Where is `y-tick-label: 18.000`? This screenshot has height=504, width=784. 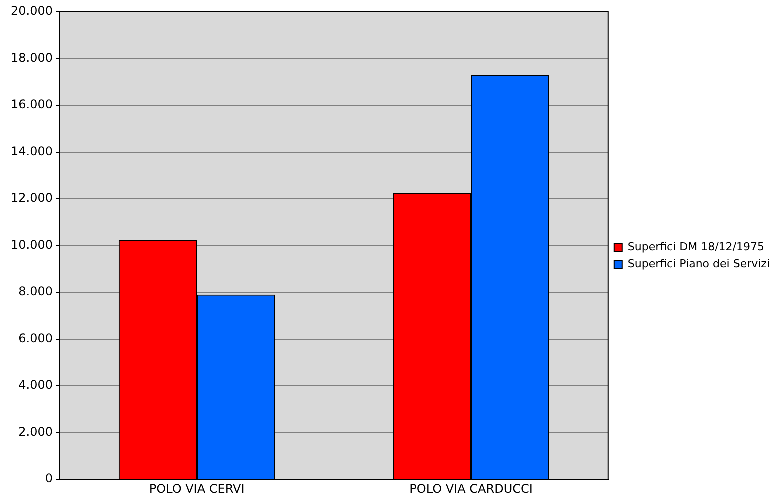 y-tick-label: 18.000 is located at coordinates (31, 57).